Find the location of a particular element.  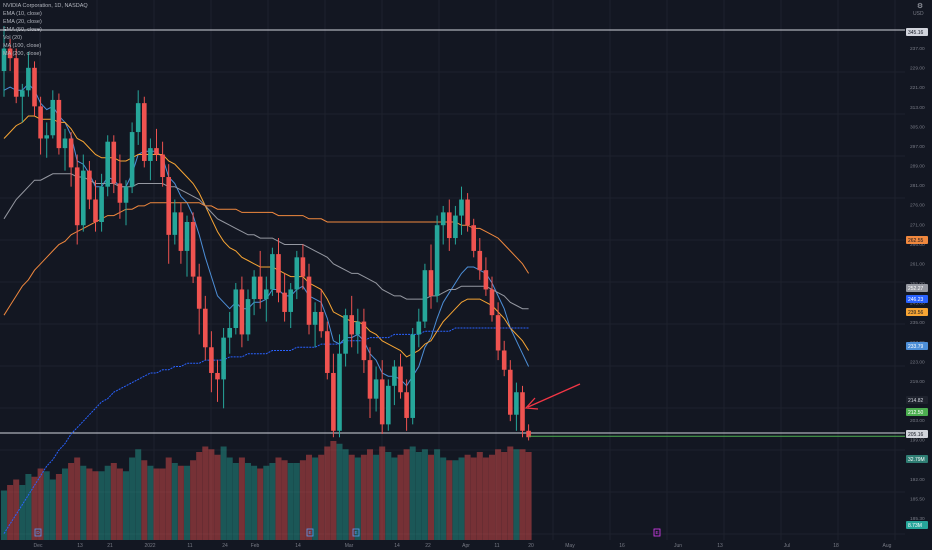

price-label-volume is located at coordinates (917, 459).